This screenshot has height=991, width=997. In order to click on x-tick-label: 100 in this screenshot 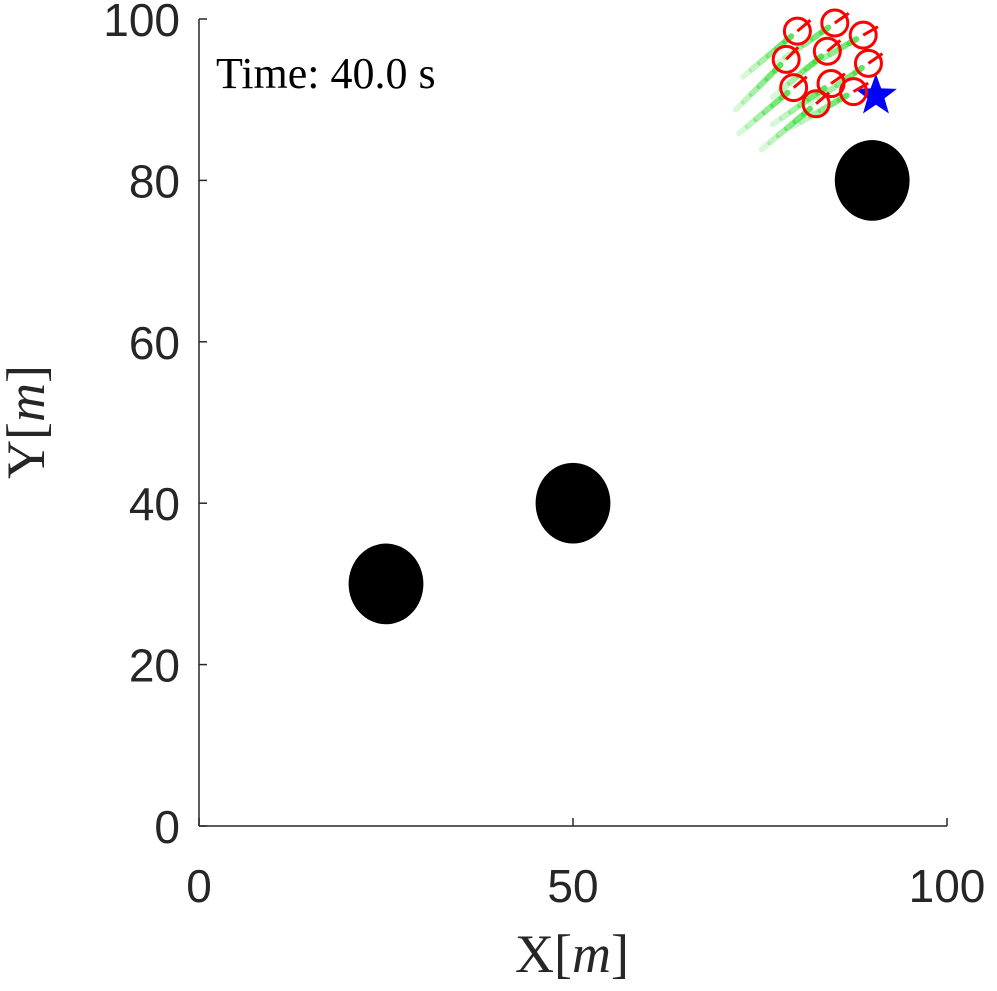, I will do `click(947, 886)`.